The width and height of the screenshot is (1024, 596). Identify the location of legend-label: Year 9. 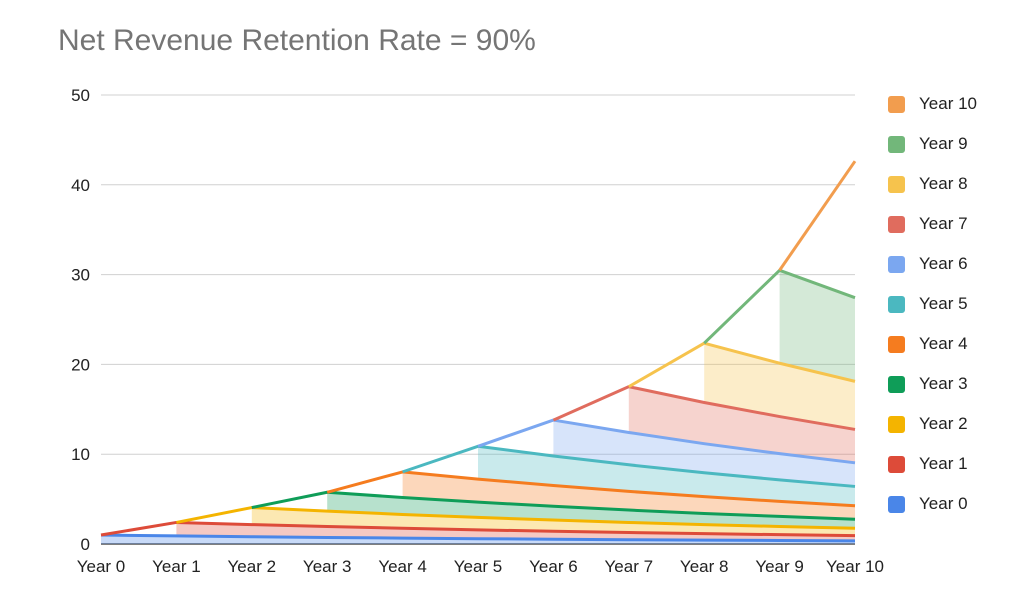
(943, 143).